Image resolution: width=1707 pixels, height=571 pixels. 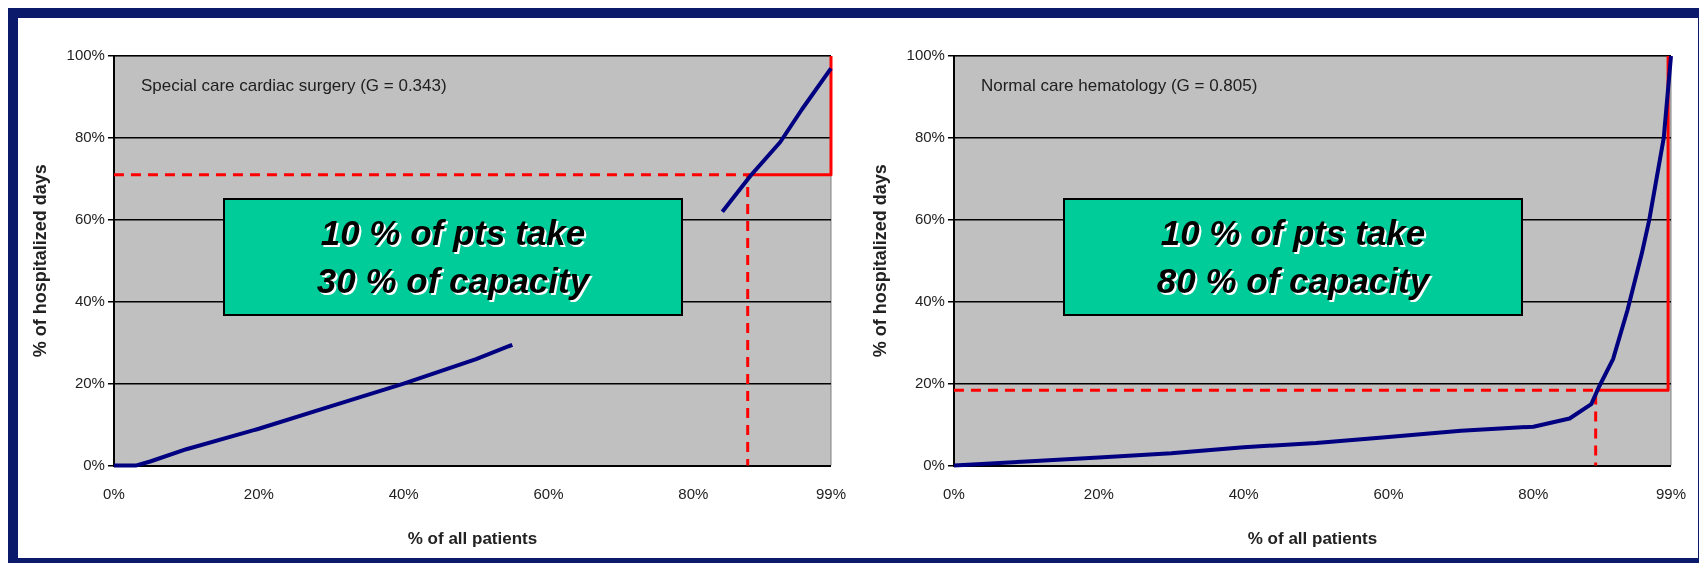 What do you see at coordinates (1293, 257) in the screenshot?
I see `text-box: 10 % of pts take 80 % of capacity` at bounding box center [1293, 257].